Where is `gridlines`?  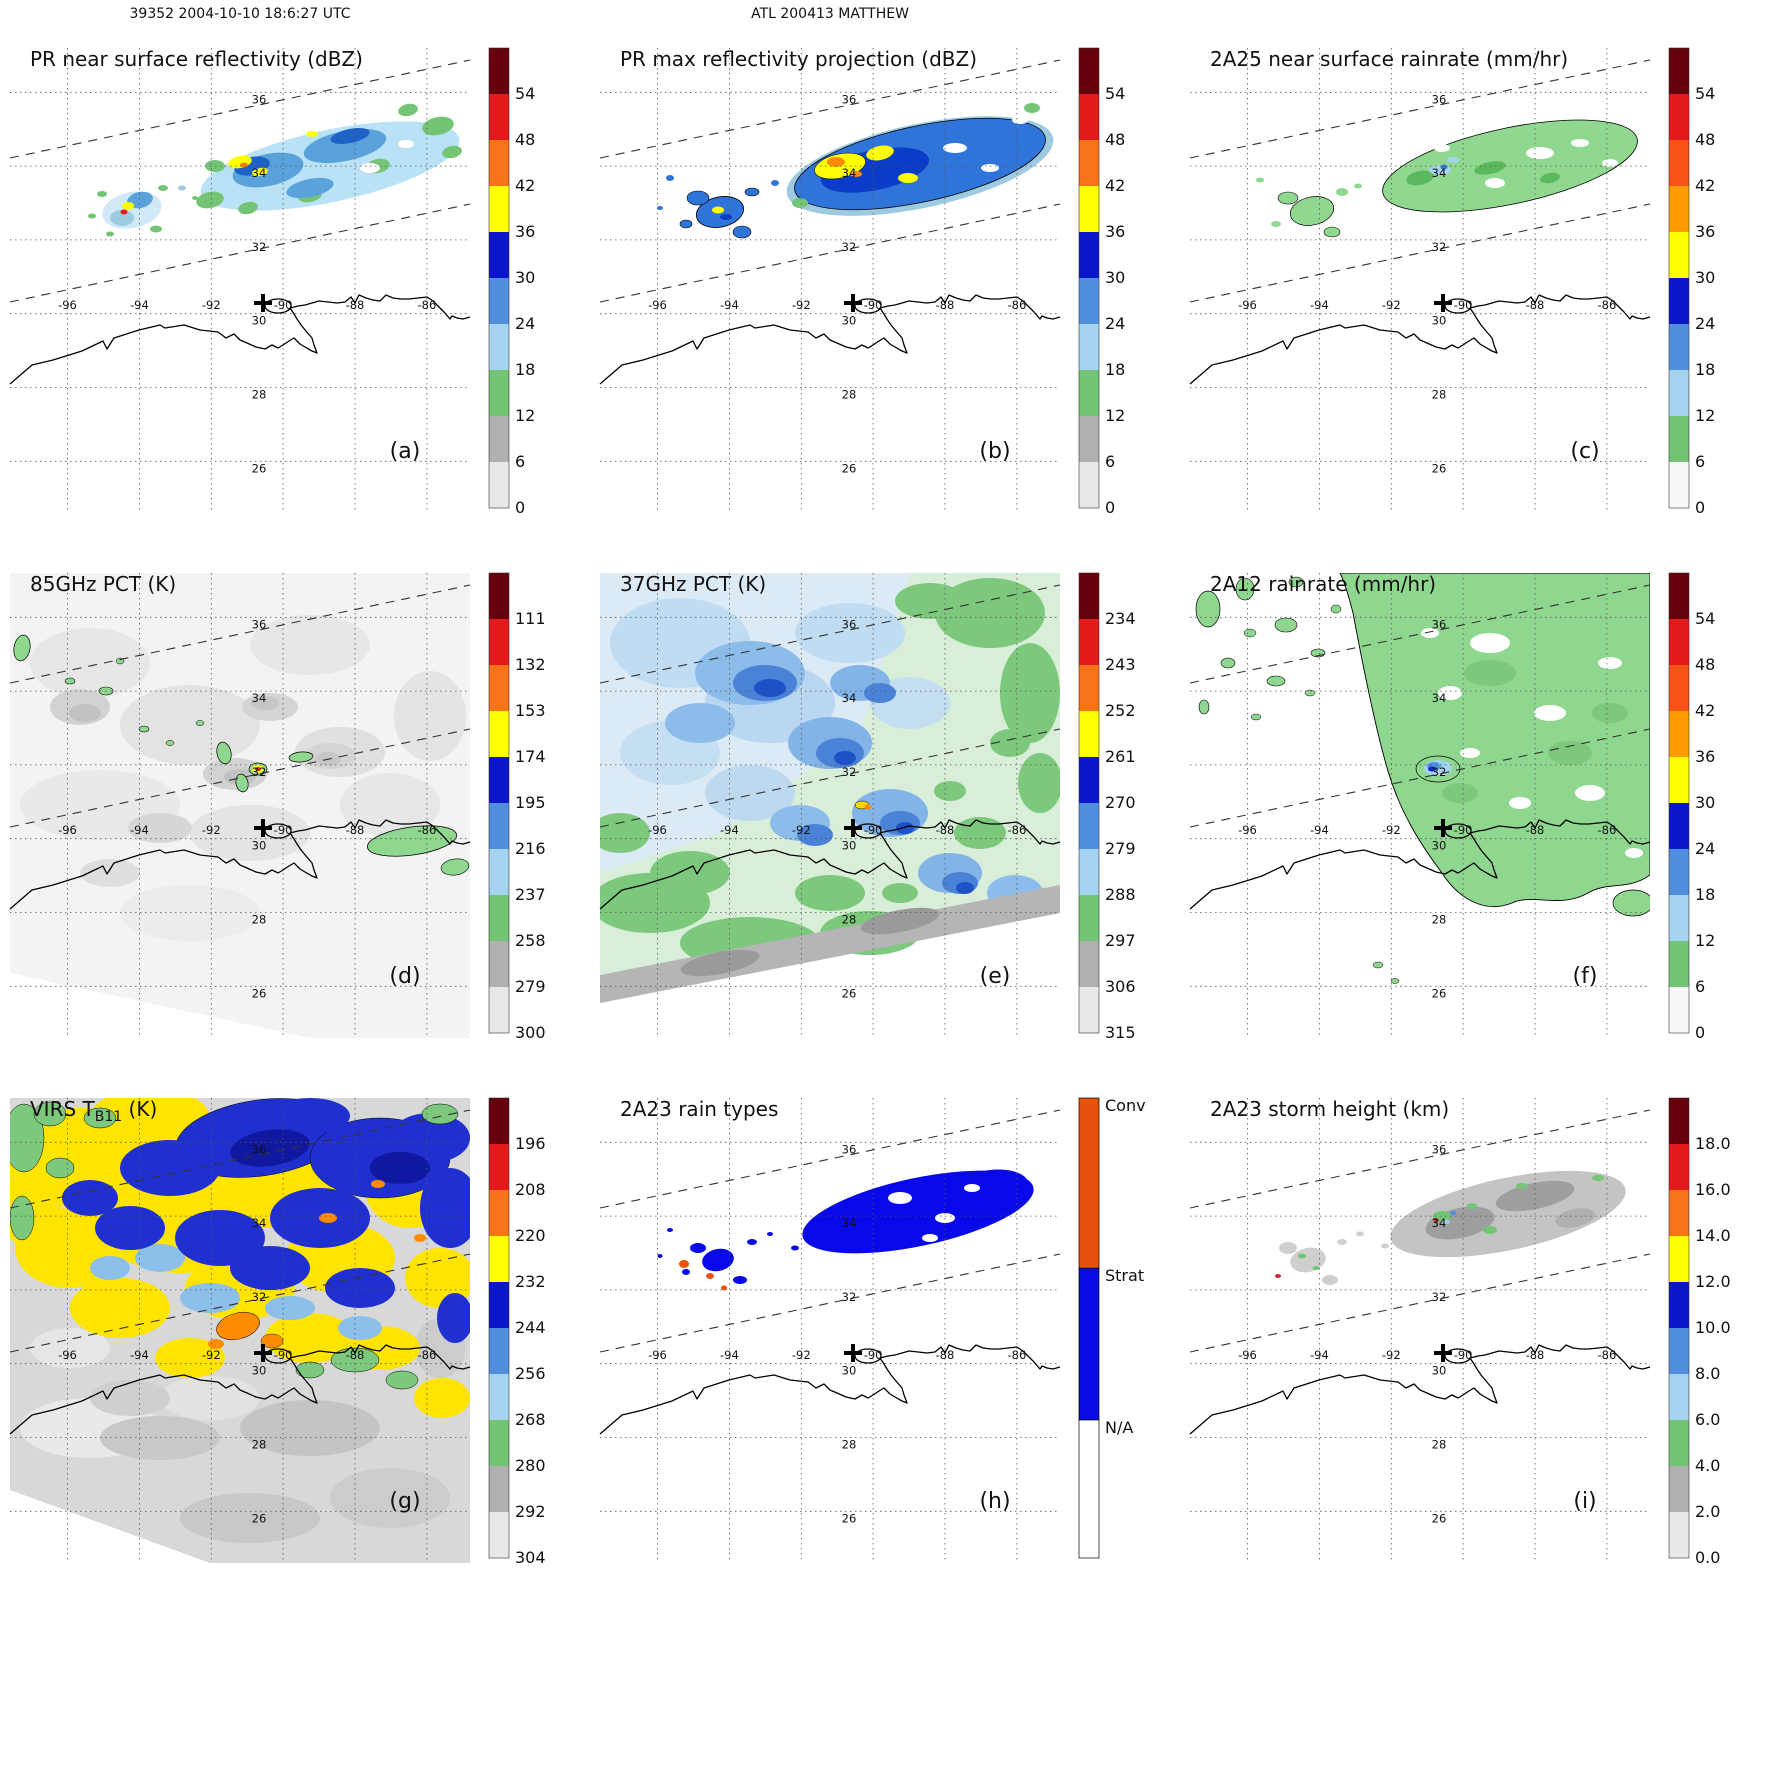
gridlines is located at coordinates (240, 805).